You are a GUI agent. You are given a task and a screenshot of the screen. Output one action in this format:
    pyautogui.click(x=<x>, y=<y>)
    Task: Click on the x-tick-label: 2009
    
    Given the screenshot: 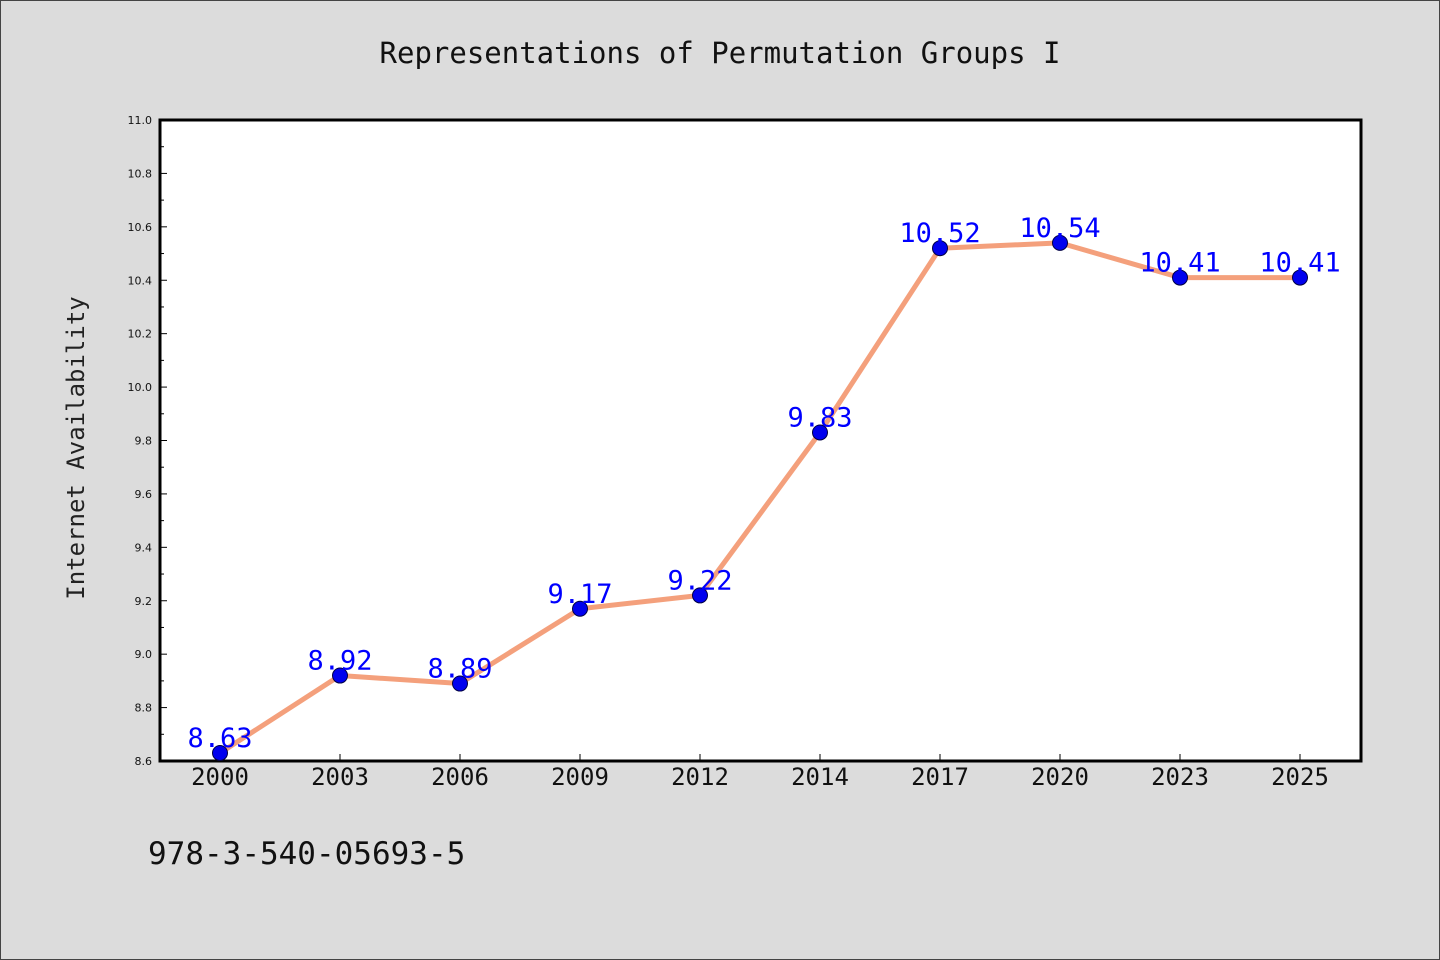 What is the action you would take?
    pyautogui.click(x=580, y=777)
    